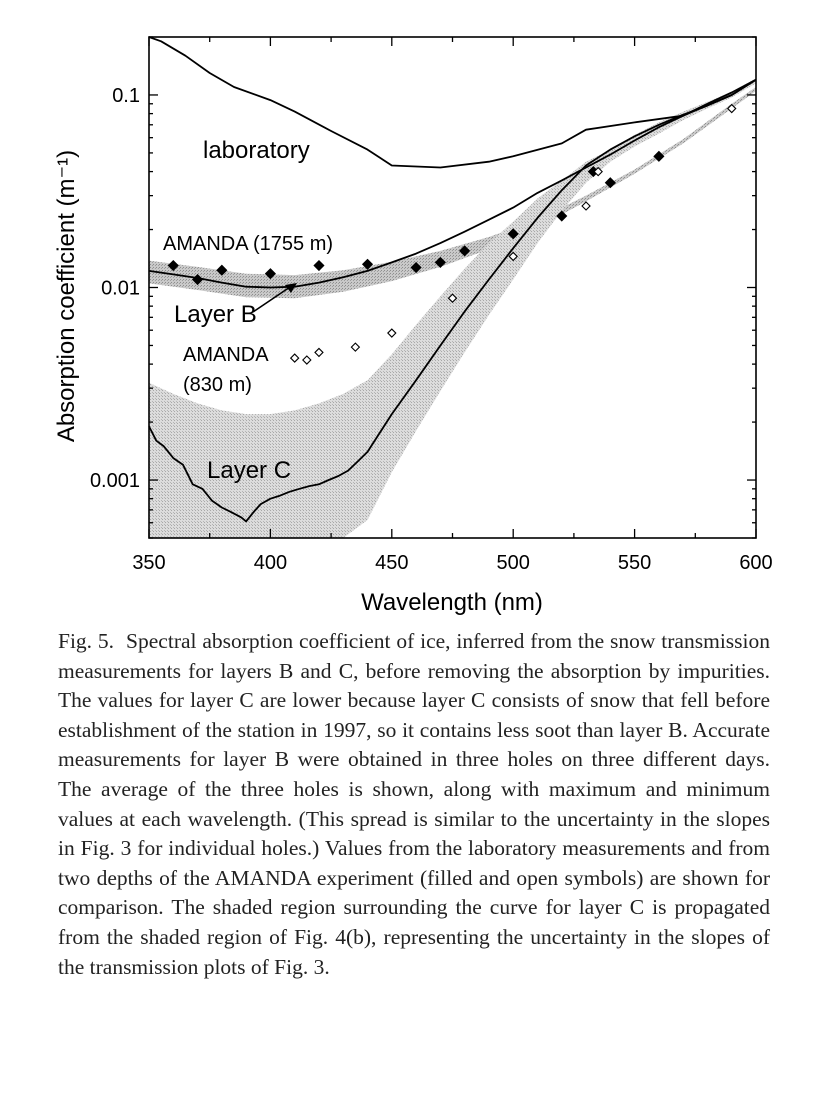 This screenshot has width=826, height=1094. I want to click on amanda-1755-label: AMANDA (1755 m), so click(248, 244).